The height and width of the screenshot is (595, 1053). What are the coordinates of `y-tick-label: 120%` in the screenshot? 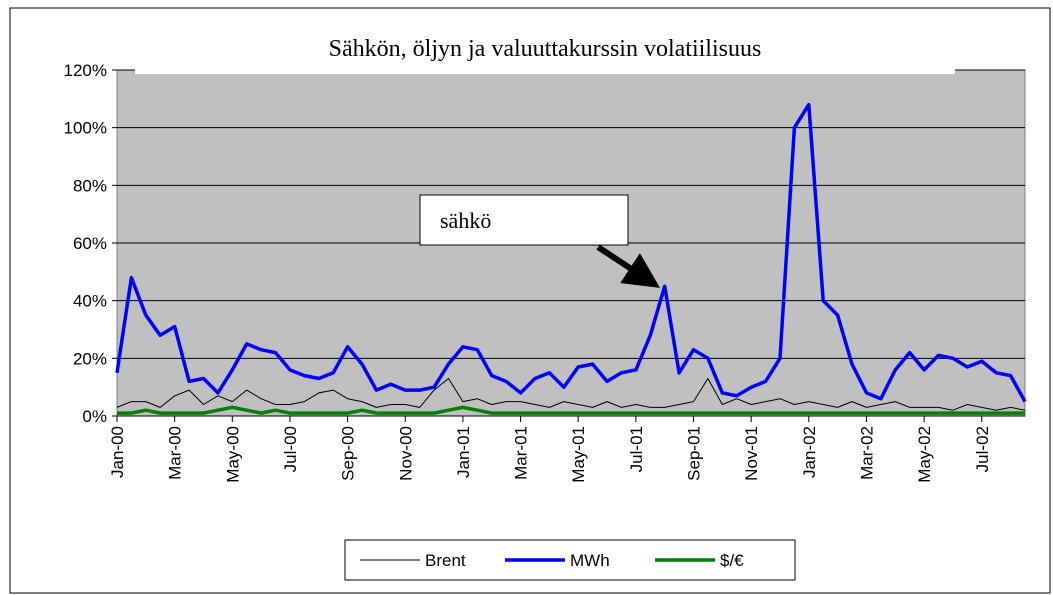 It's located at (85, 70).